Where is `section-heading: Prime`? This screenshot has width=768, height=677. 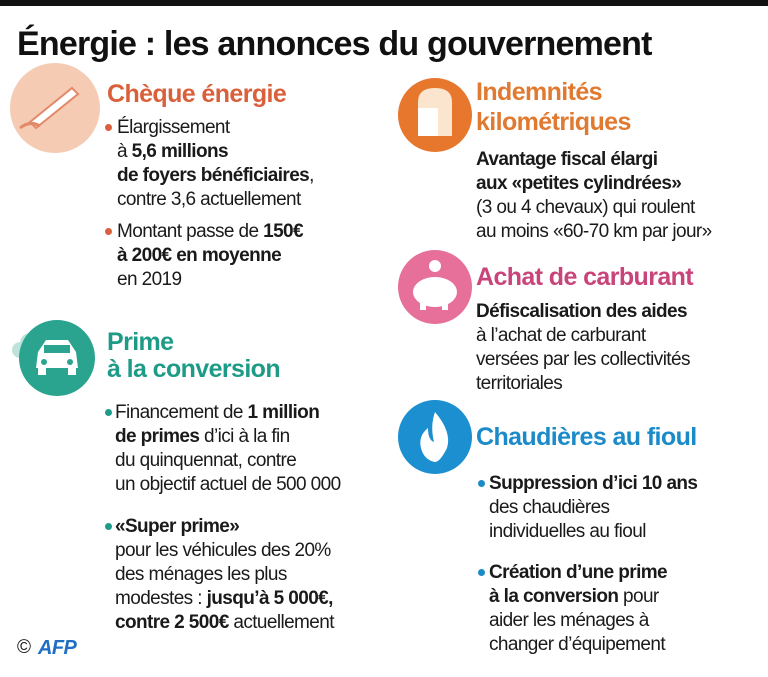 section-heading: Prime is located at coordinates (140, 342).